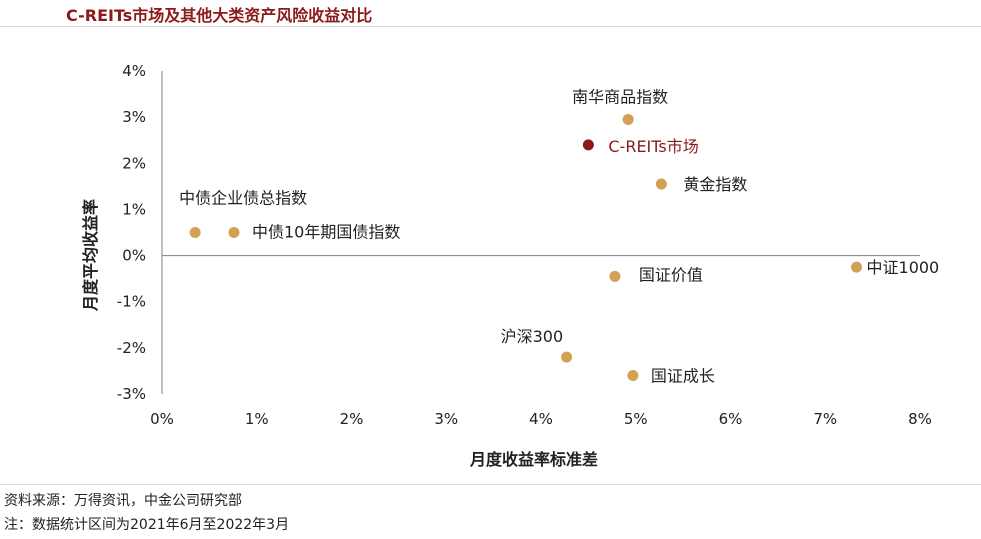 The image size is (981, 539). Describe the element at coordinates (90, 255) in the screenshot. I see `y-axis-title: 月度平均收益率` at that location.